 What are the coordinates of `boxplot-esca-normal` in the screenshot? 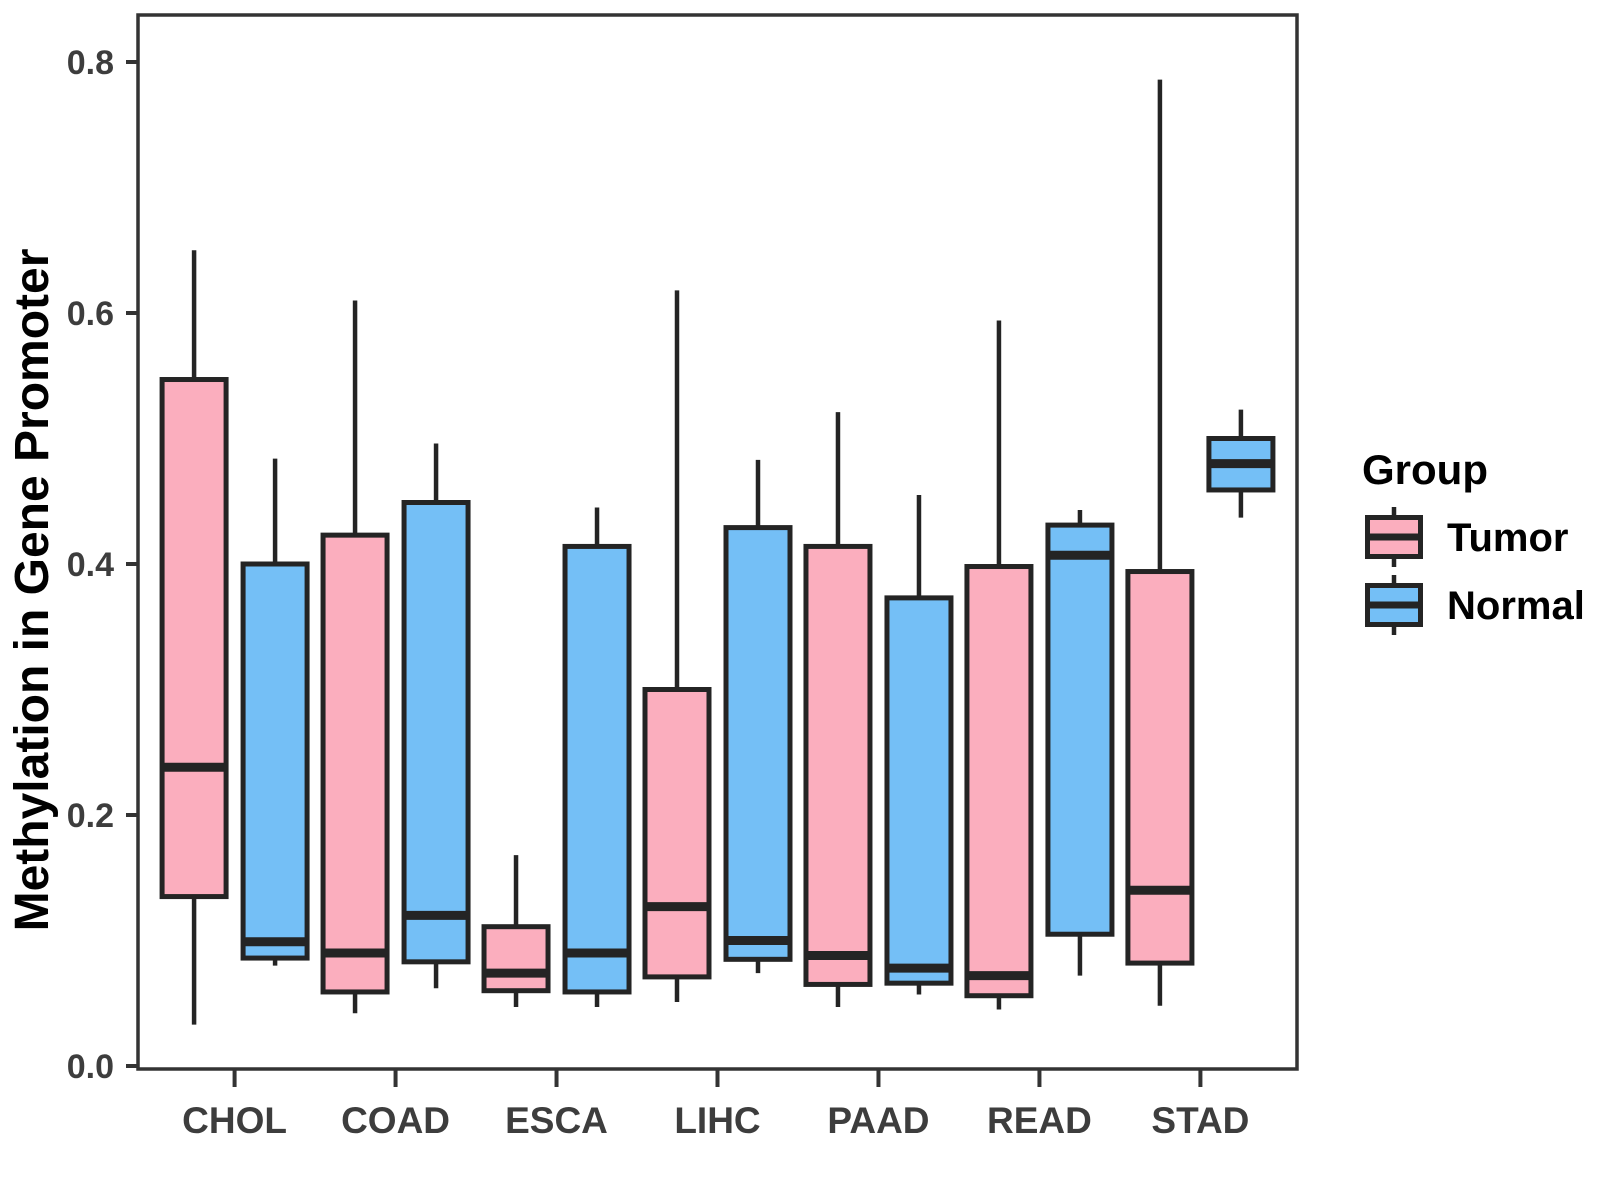 It's located at (597, 757).